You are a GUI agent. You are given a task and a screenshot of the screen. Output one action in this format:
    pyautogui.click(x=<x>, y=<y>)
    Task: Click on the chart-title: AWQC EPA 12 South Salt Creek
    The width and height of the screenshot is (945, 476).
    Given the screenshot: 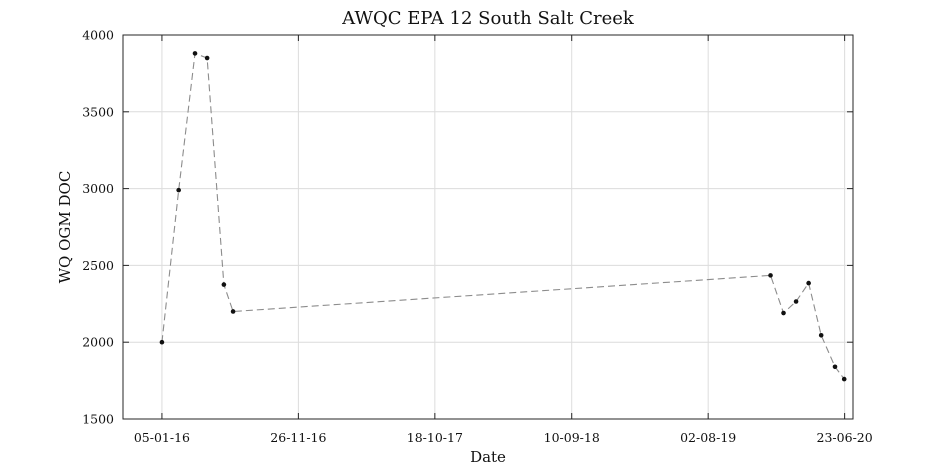 What is the action you would take?
    pyautogui.click(x=488, y=18)
    